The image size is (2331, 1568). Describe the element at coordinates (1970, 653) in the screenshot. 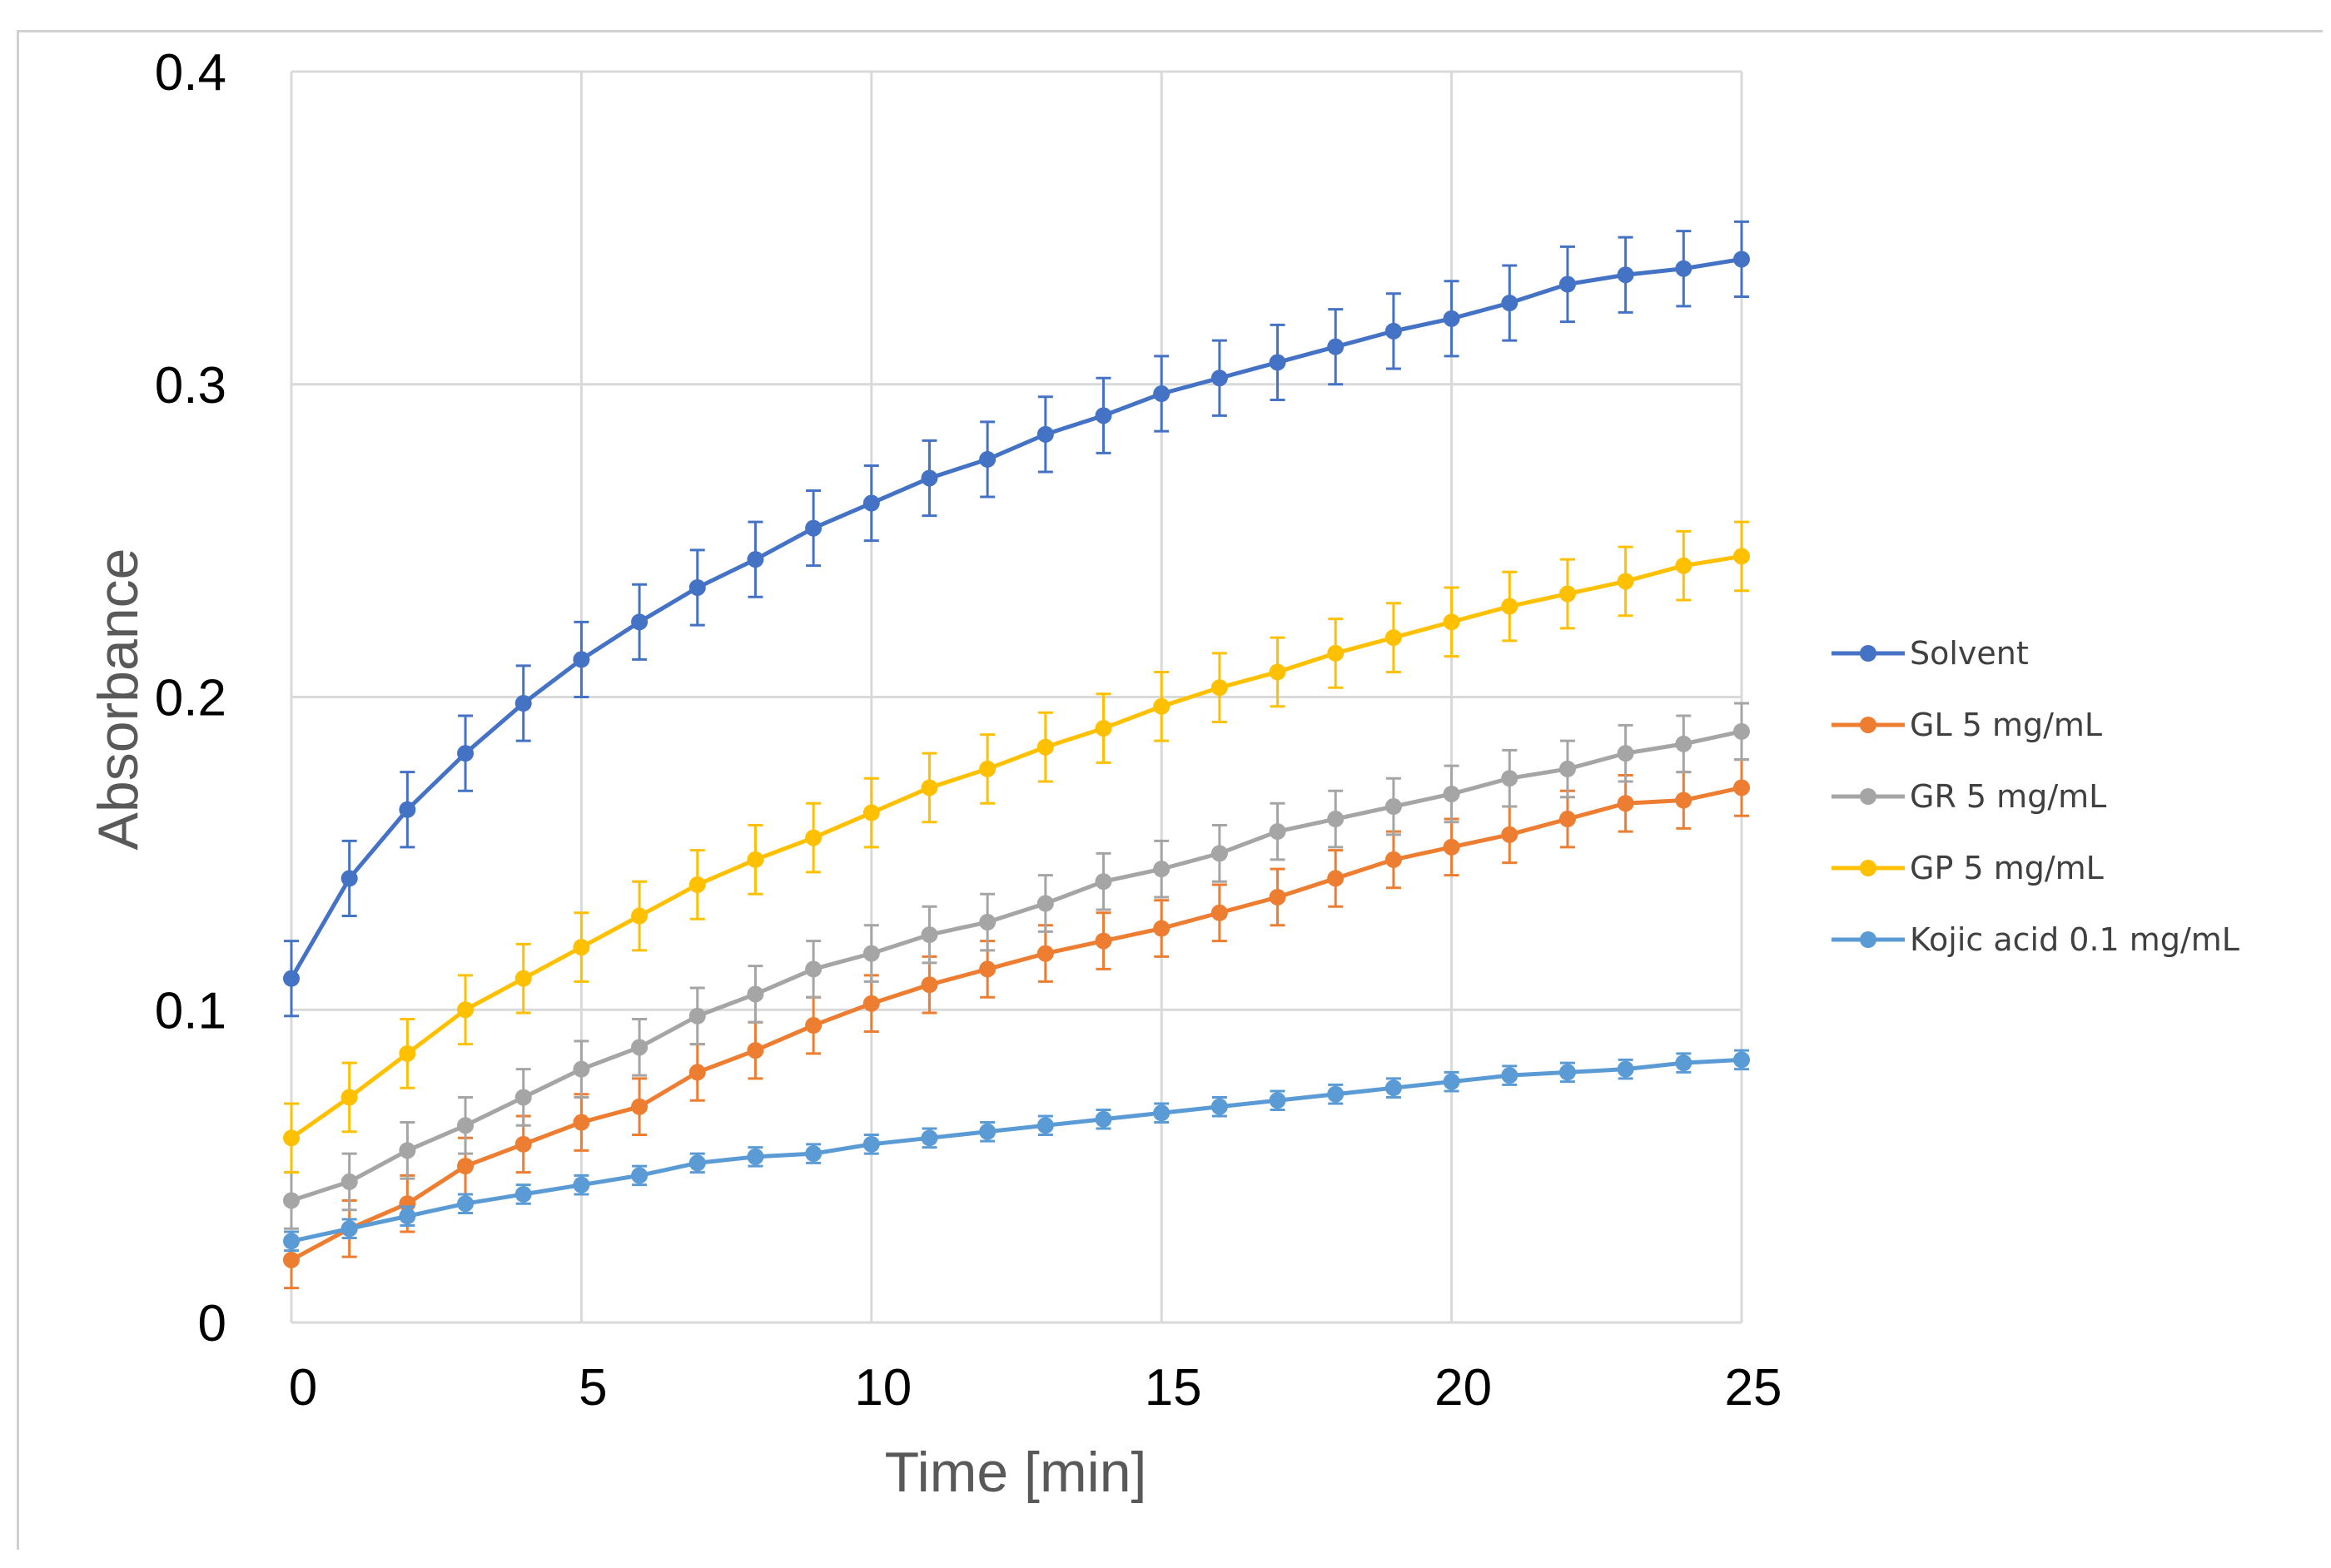

I see `legend-label: Solvent` at that location.